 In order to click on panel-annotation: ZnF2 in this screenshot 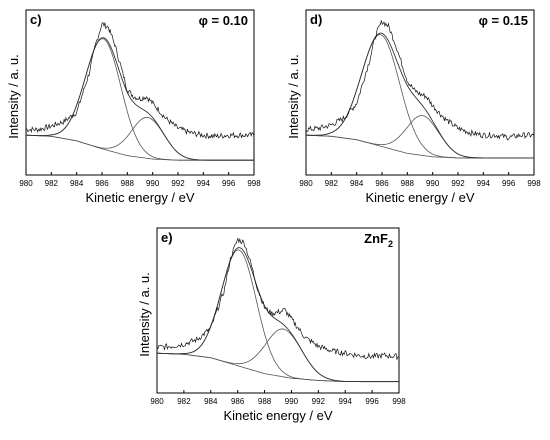, I will do `click(378, 240)`.